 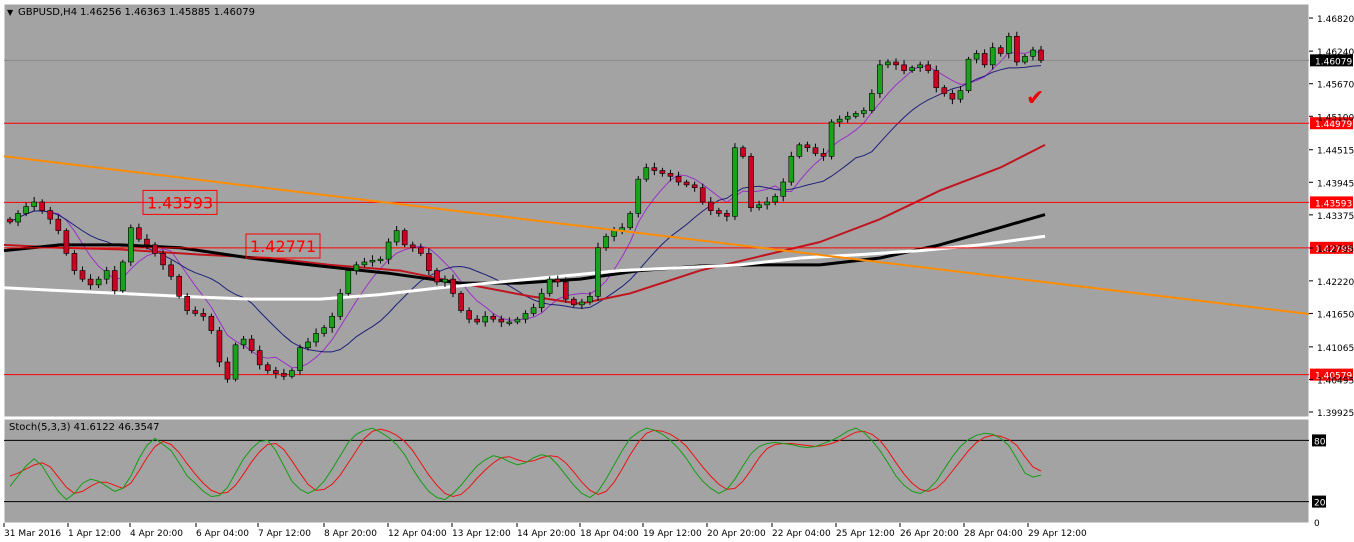 What do you see at coordinates (1333, 377) in the screenshot?
I see `level-price-label: 1.40579` at bounding box center [1333, 377].